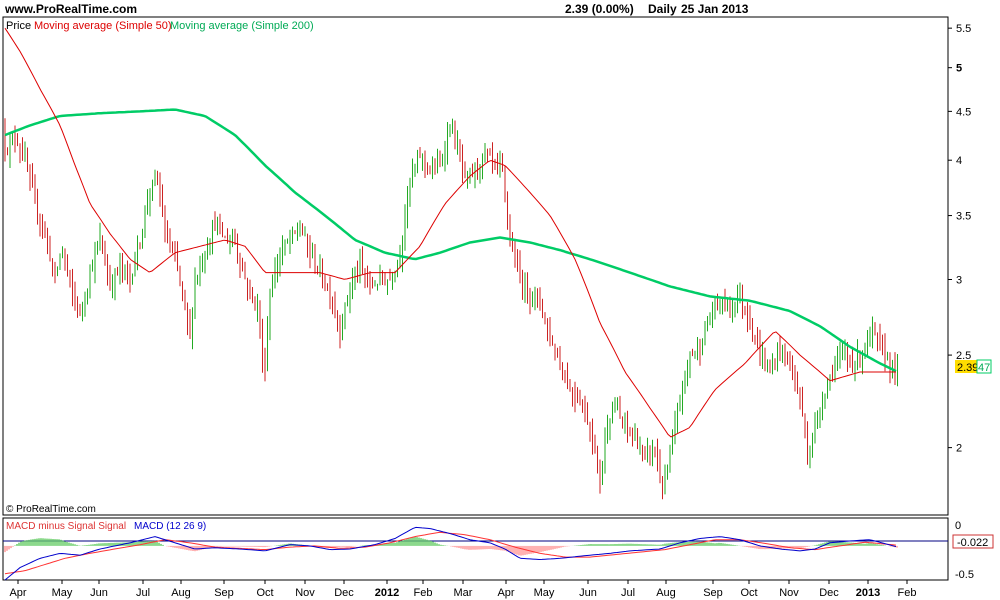  I want to click on price-tick-label: 2.5, so click(963, 356).